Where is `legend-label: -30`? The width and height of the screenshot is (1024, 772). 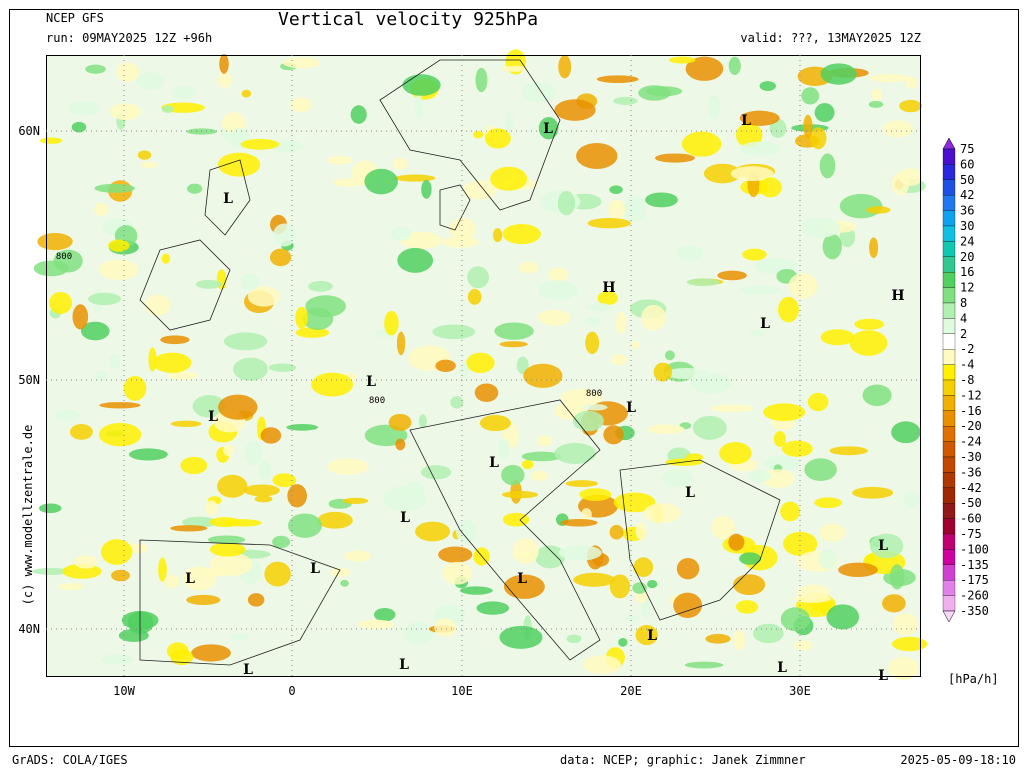 legend-label: -30 is located at coordinates (971, 457).